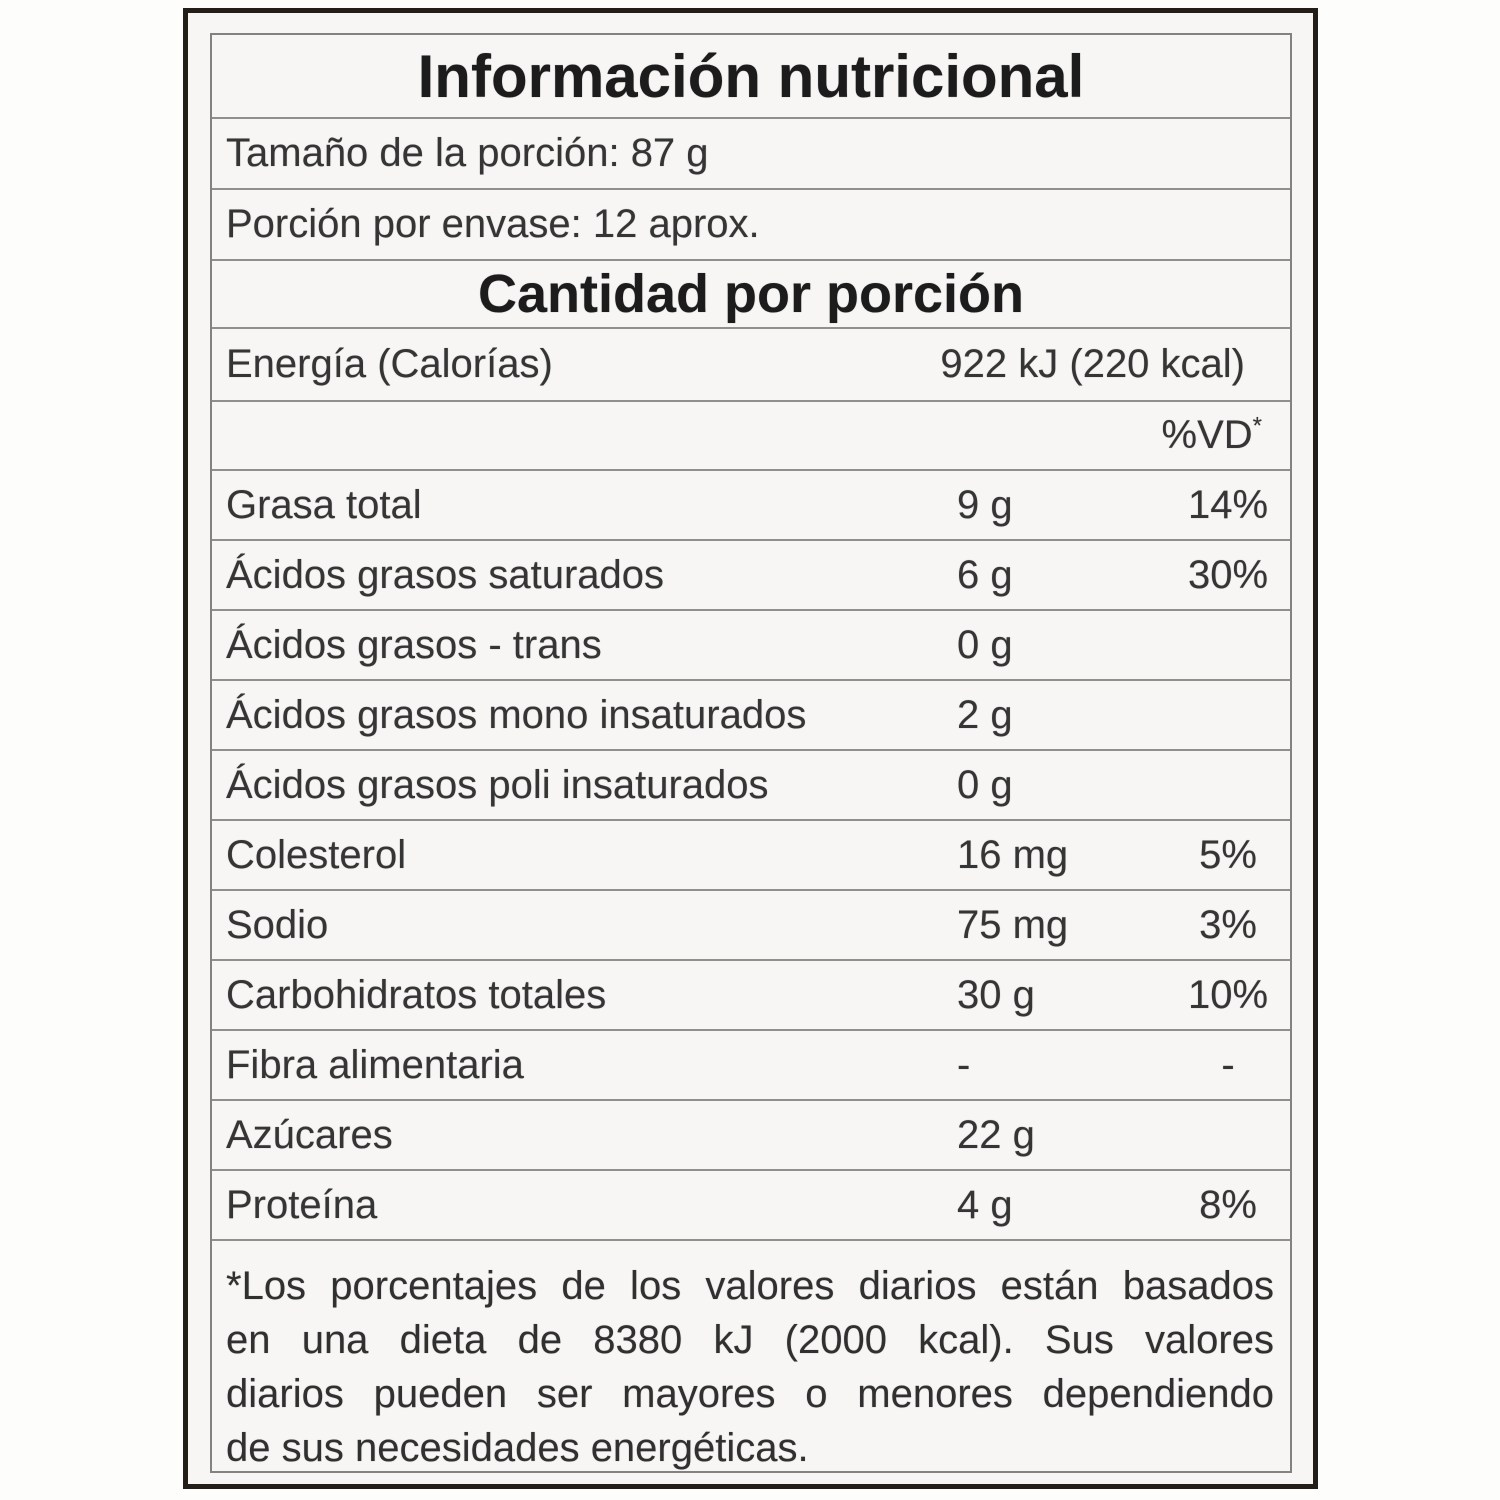 The width and height of the screenshot is (1500, 1500). I want to click on footnote-line: de sus necesidades energéticas., so click(517, 1448).